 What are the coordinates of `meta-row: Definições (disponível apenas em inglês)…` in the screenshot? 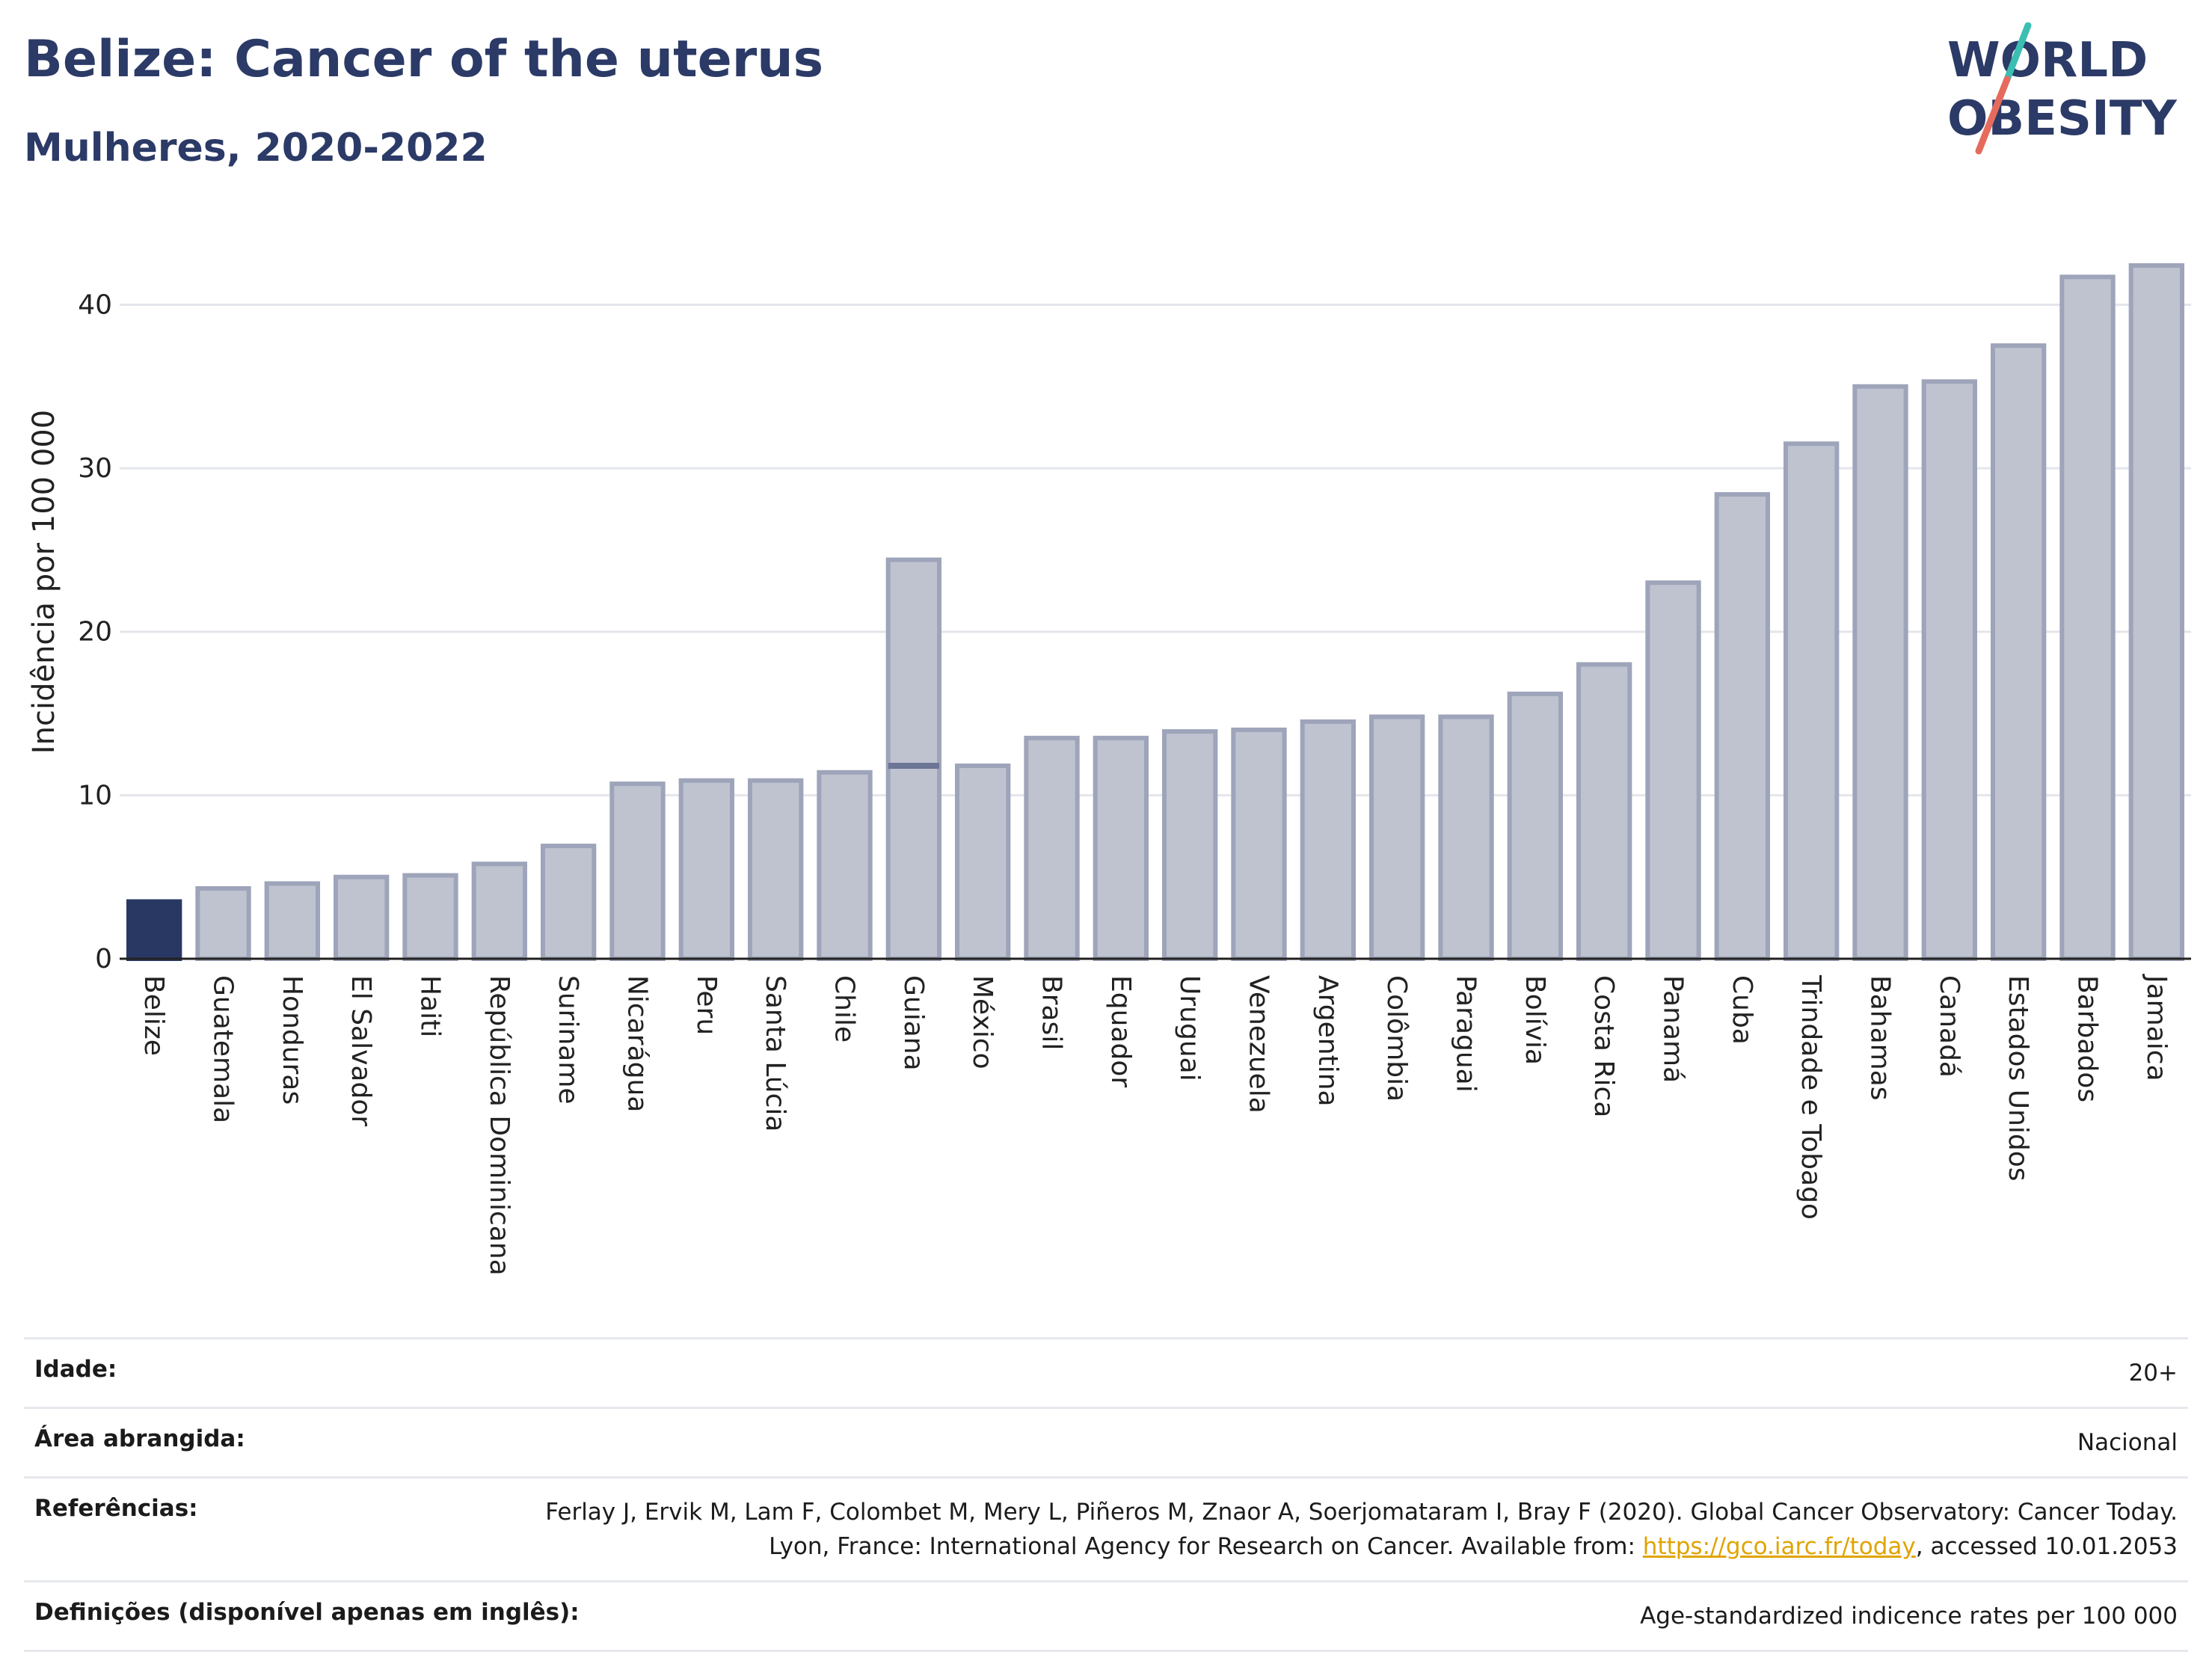 It's located at (1106, 1616).